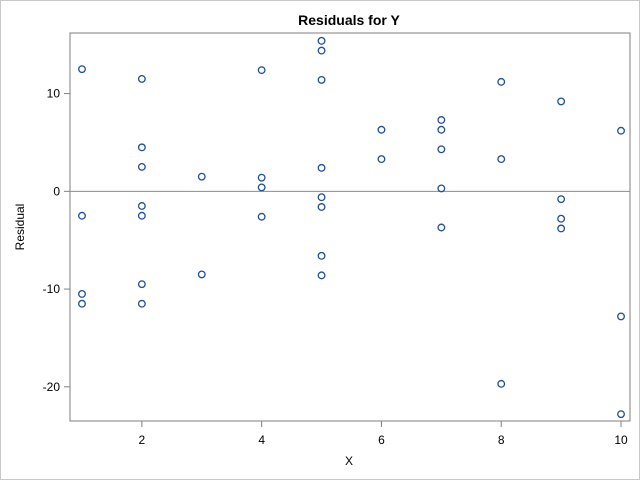  I want to click on x-tick-label: 8, so click(501, 440).